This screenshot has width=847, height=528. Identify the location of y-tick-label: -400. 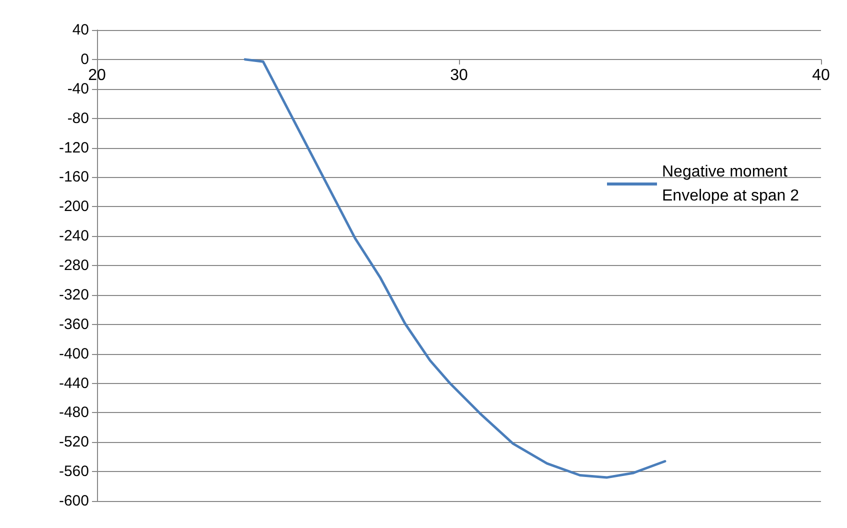
(73, 353).